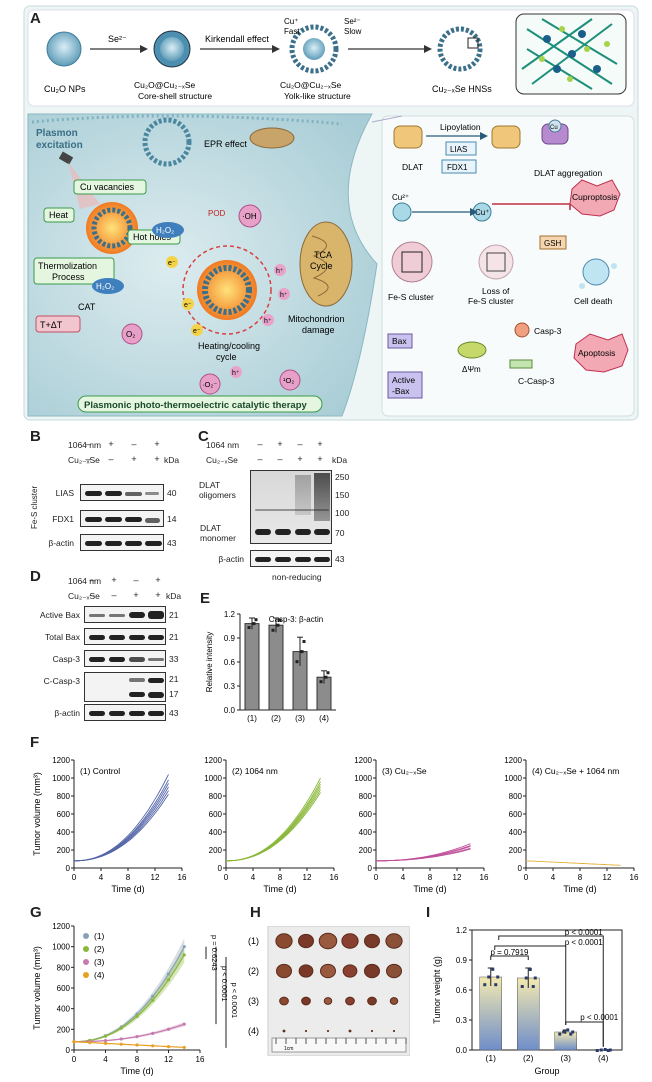  Describe the element at coordinates (100, 771) in the screenshot. I see `f-title-1: (1) Control` at that location.